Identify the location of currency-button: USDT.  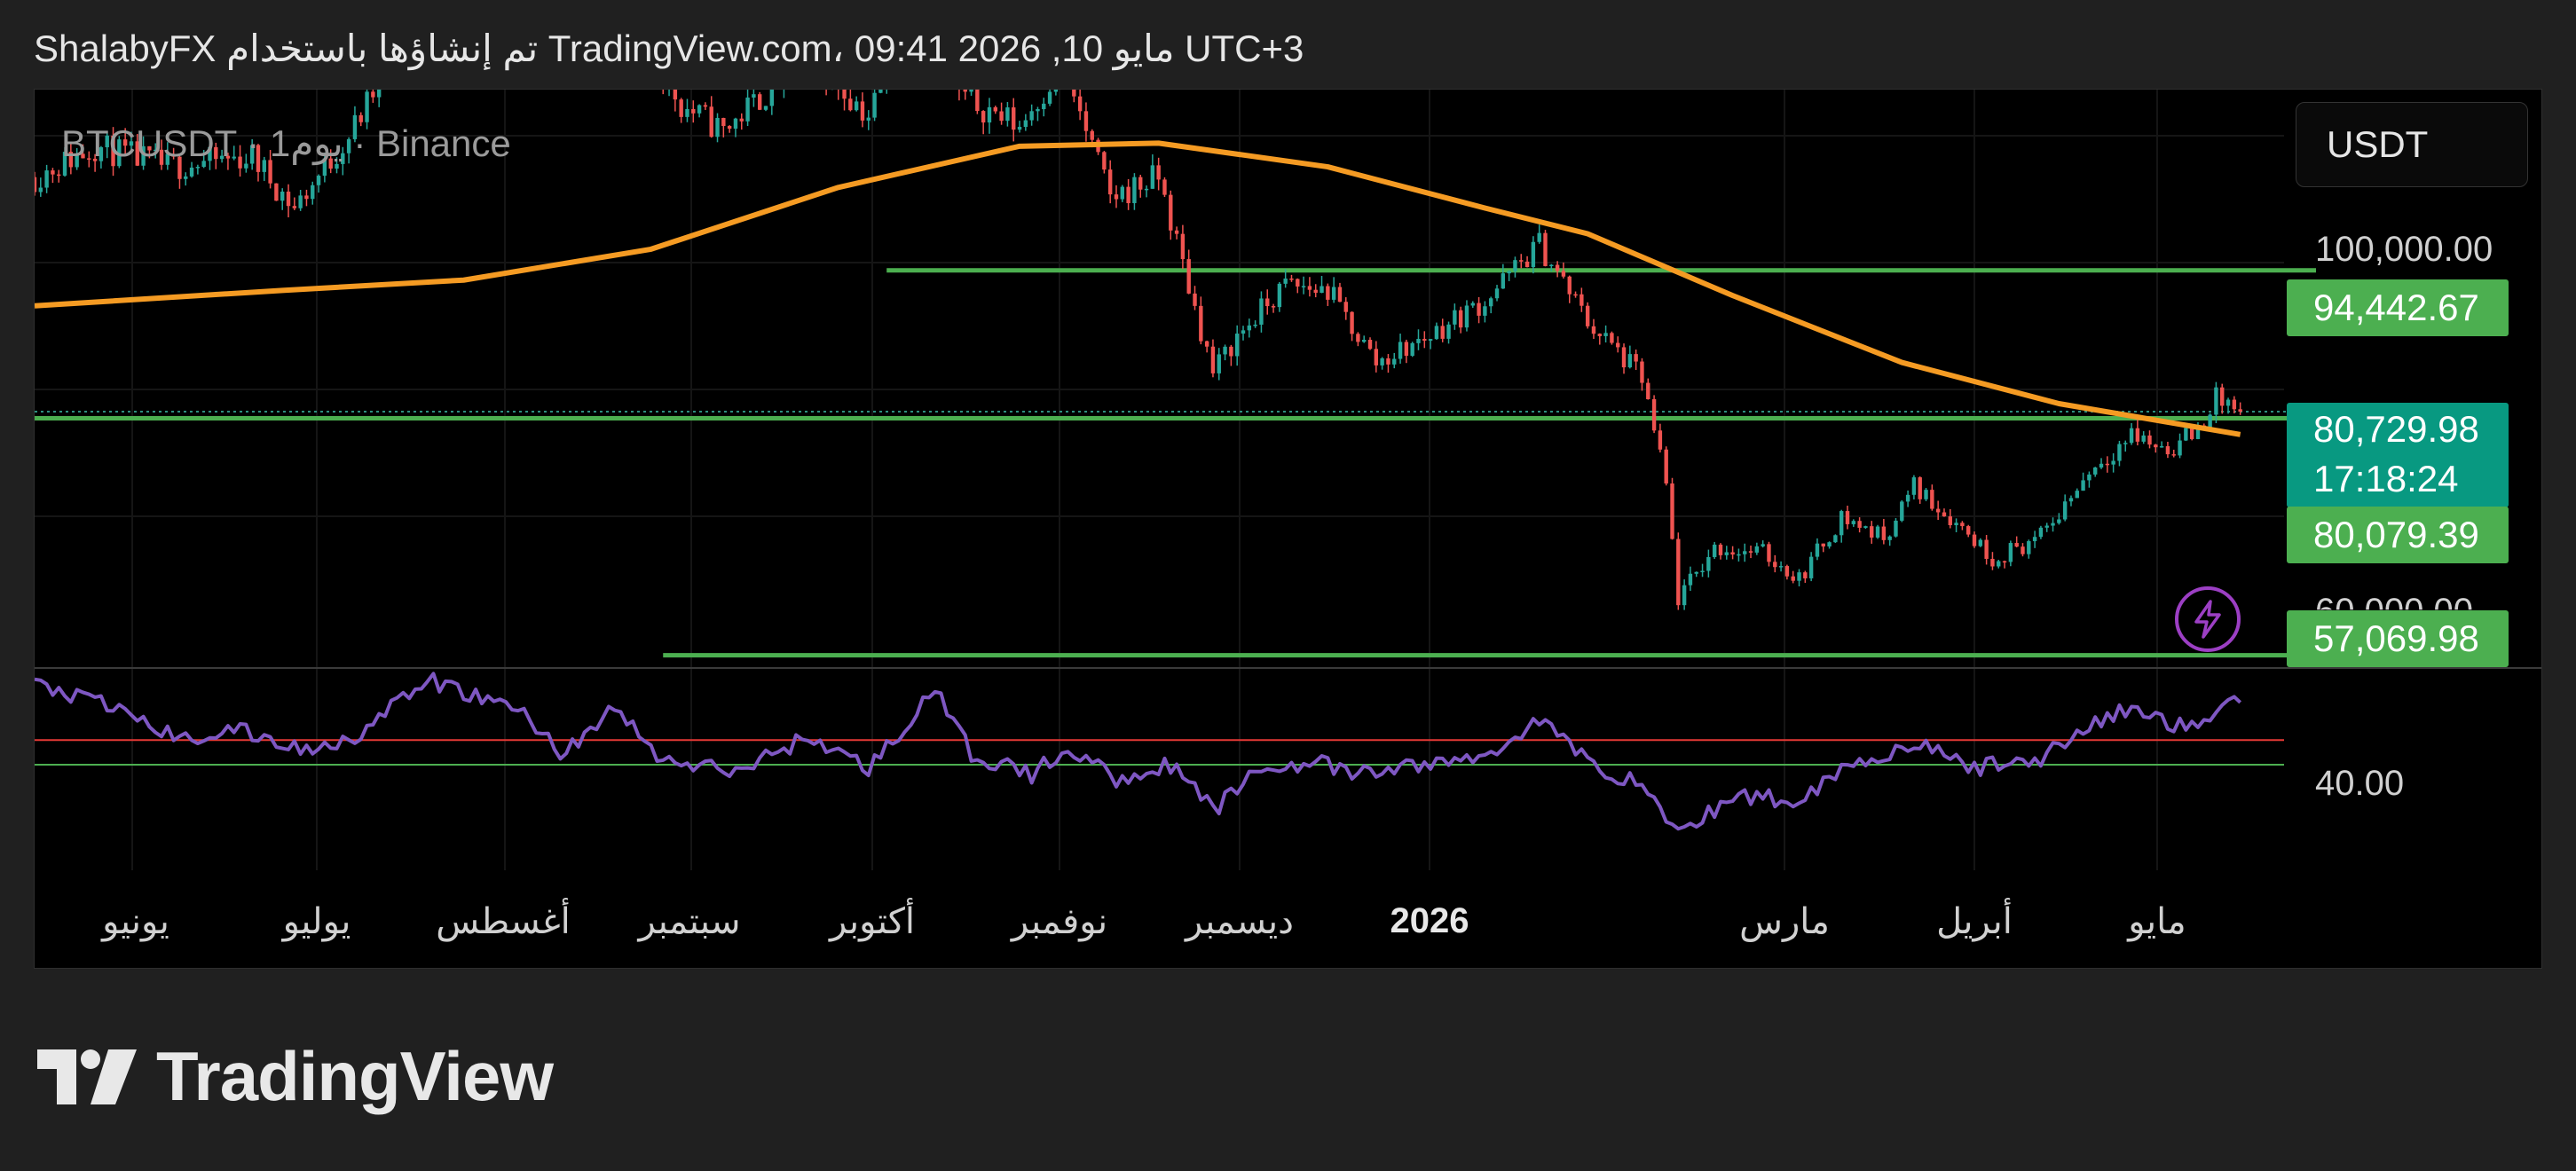
(2412, 144).